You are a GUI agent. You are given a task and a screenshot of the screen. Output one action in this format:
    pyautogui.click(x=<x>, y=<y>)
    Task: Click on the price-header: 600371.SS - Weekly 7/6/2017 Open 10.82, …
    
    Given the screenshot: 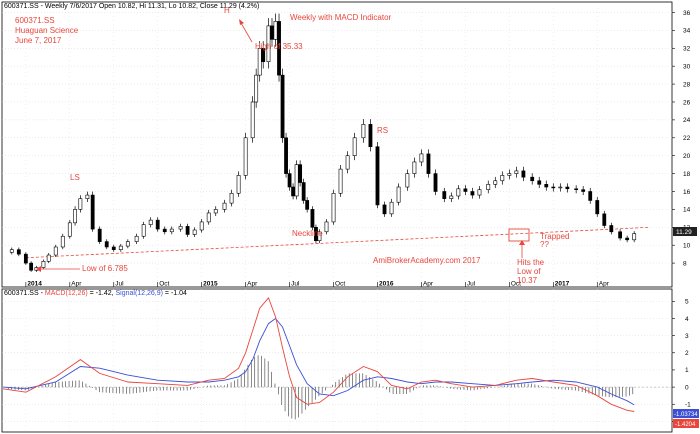 What is the action you would take?
    pyautogui.click(x=131, y=6)
    